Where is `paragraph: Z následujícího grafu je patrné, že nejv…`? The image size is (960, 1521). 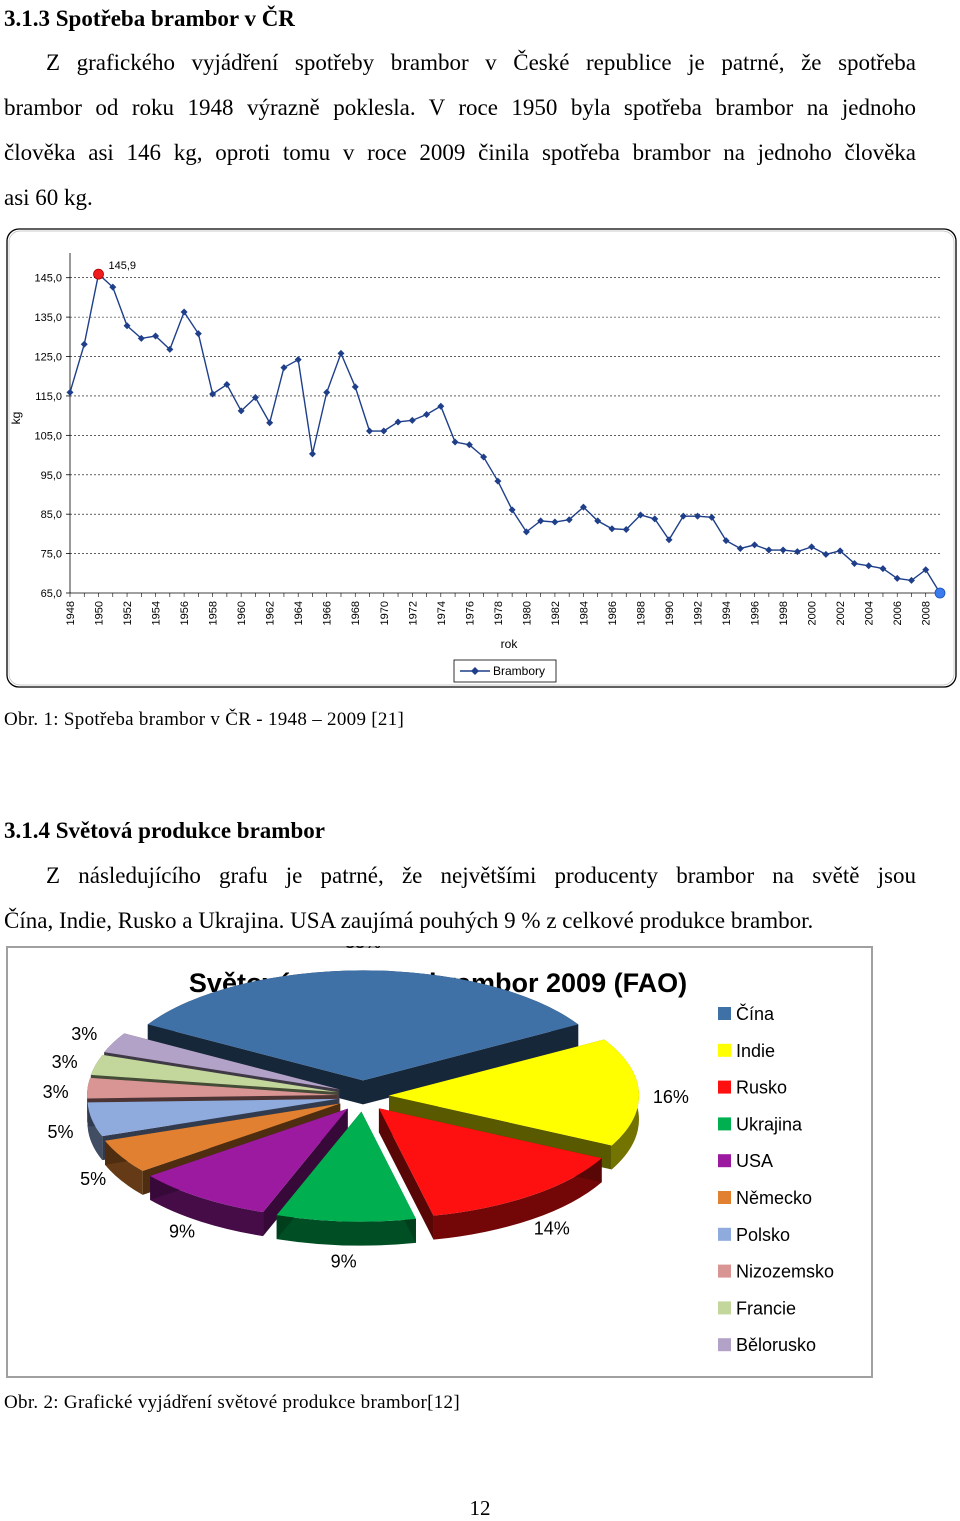 paragraph: Z následujícího grafu je patrné, že nejv… is located at coordinates (460, 898).